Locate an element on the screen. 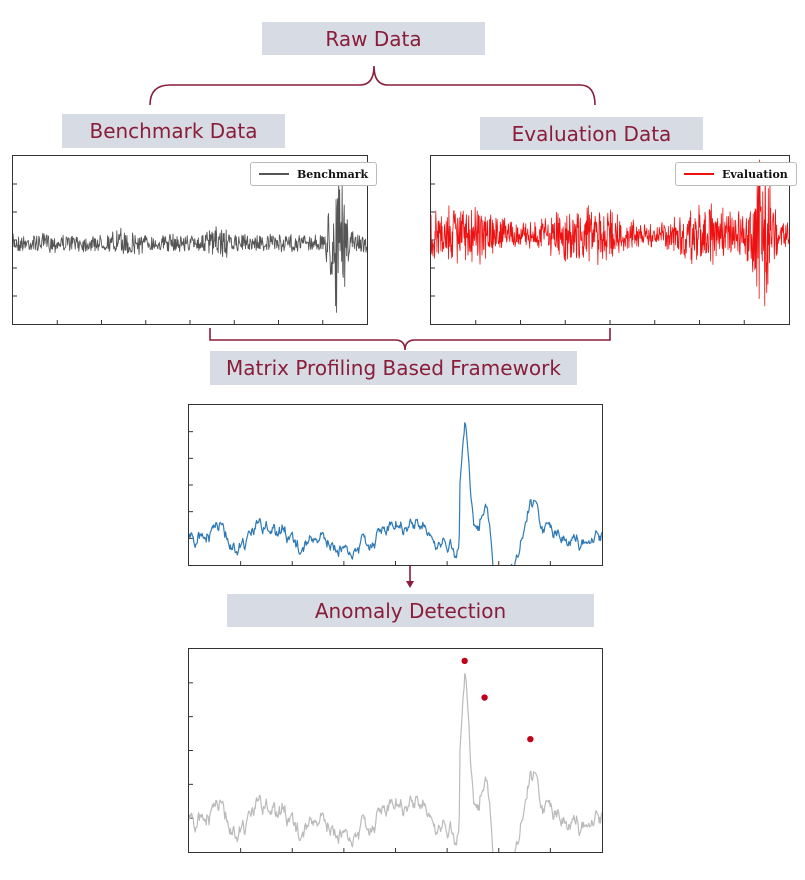 The image size is (805, 880). raw-data-brace is located at coordinates (372, 85).